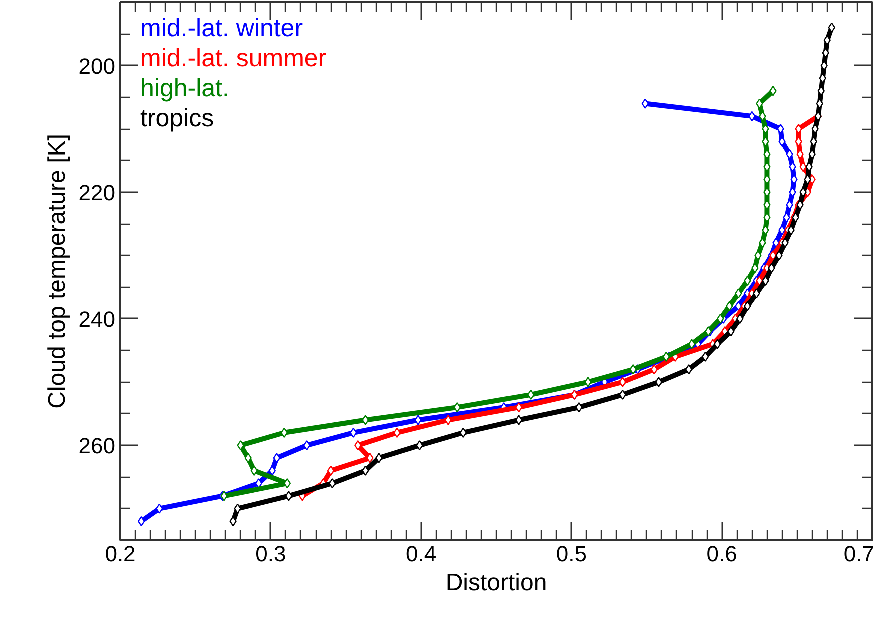  Describe the element at coordinates (185, 88) in the screenshot. I see `text: high-lat.` at that location.